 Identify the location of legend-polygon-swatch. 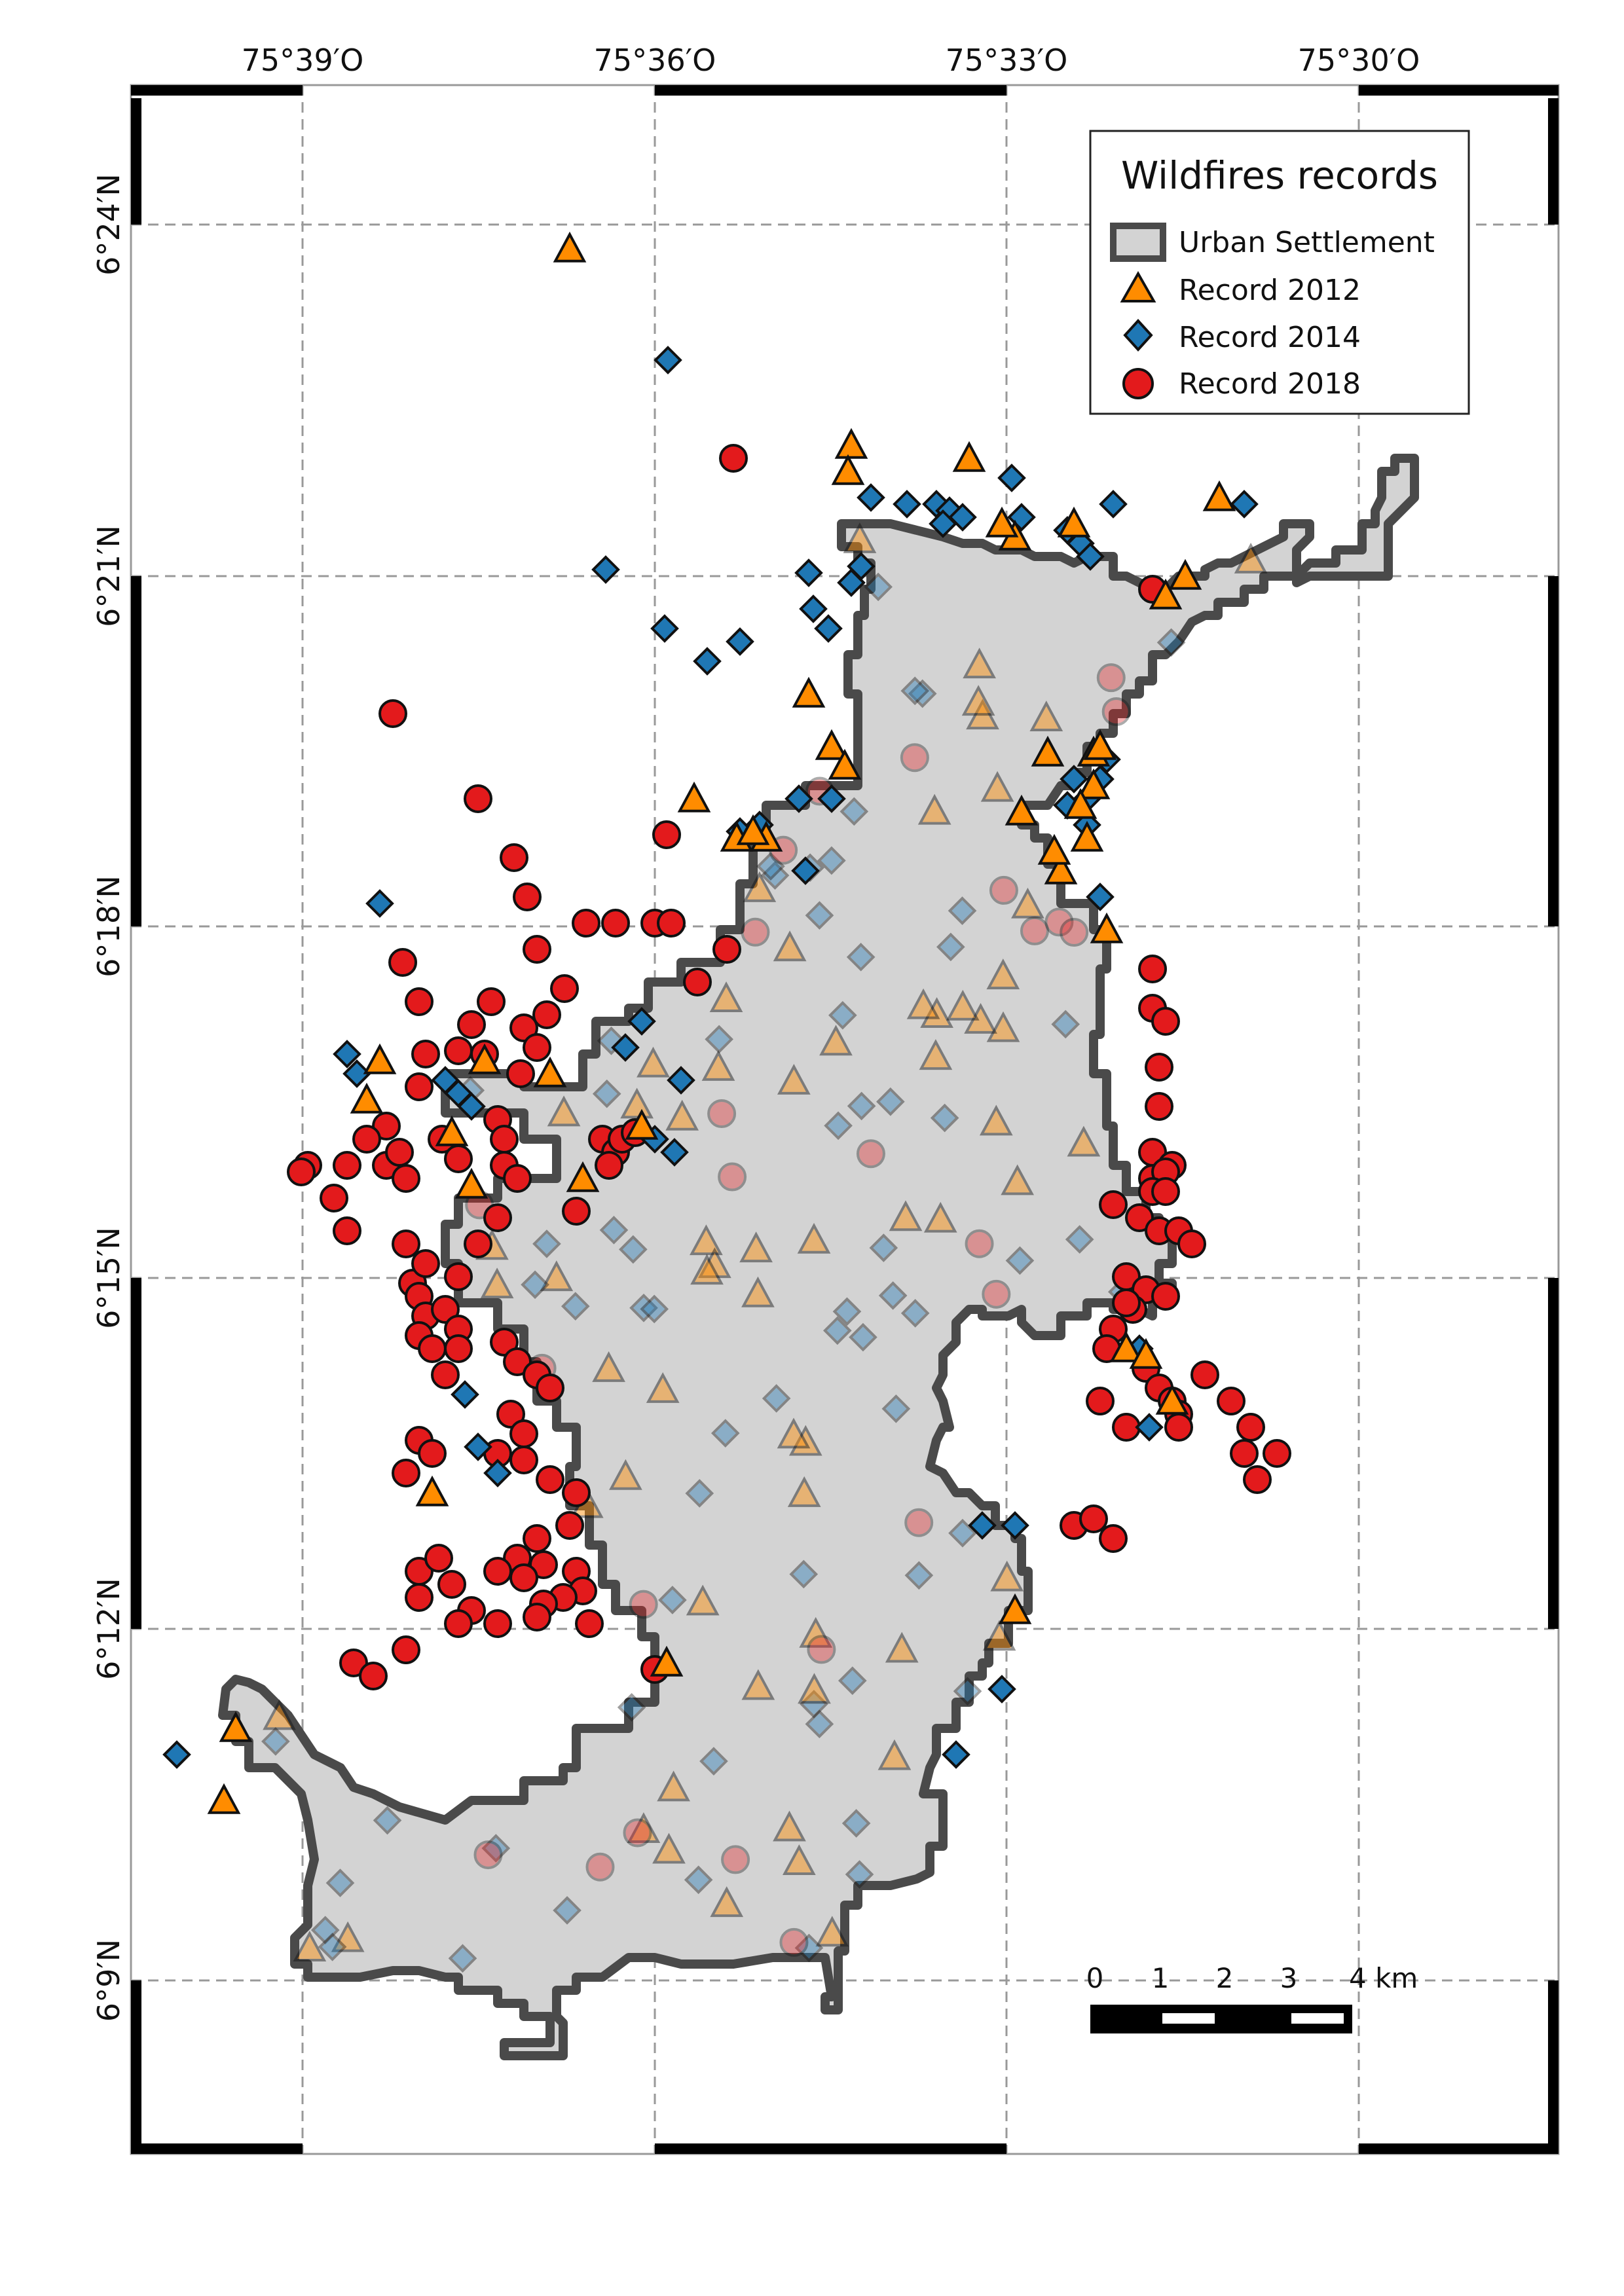
(1138, 242).